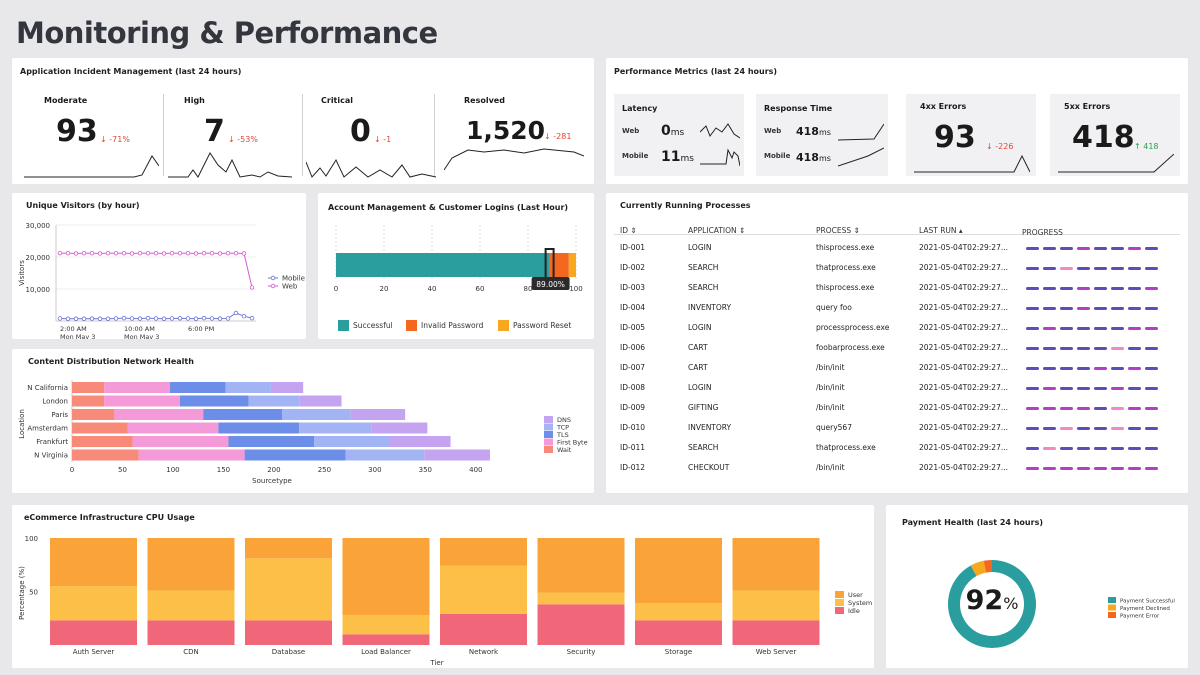 This screenshot has width=1200, height=675. Describe the element at coordinates (941, 230) in the screenshot. I see `column-header-last-run: LAST RUN ▴` at that location.